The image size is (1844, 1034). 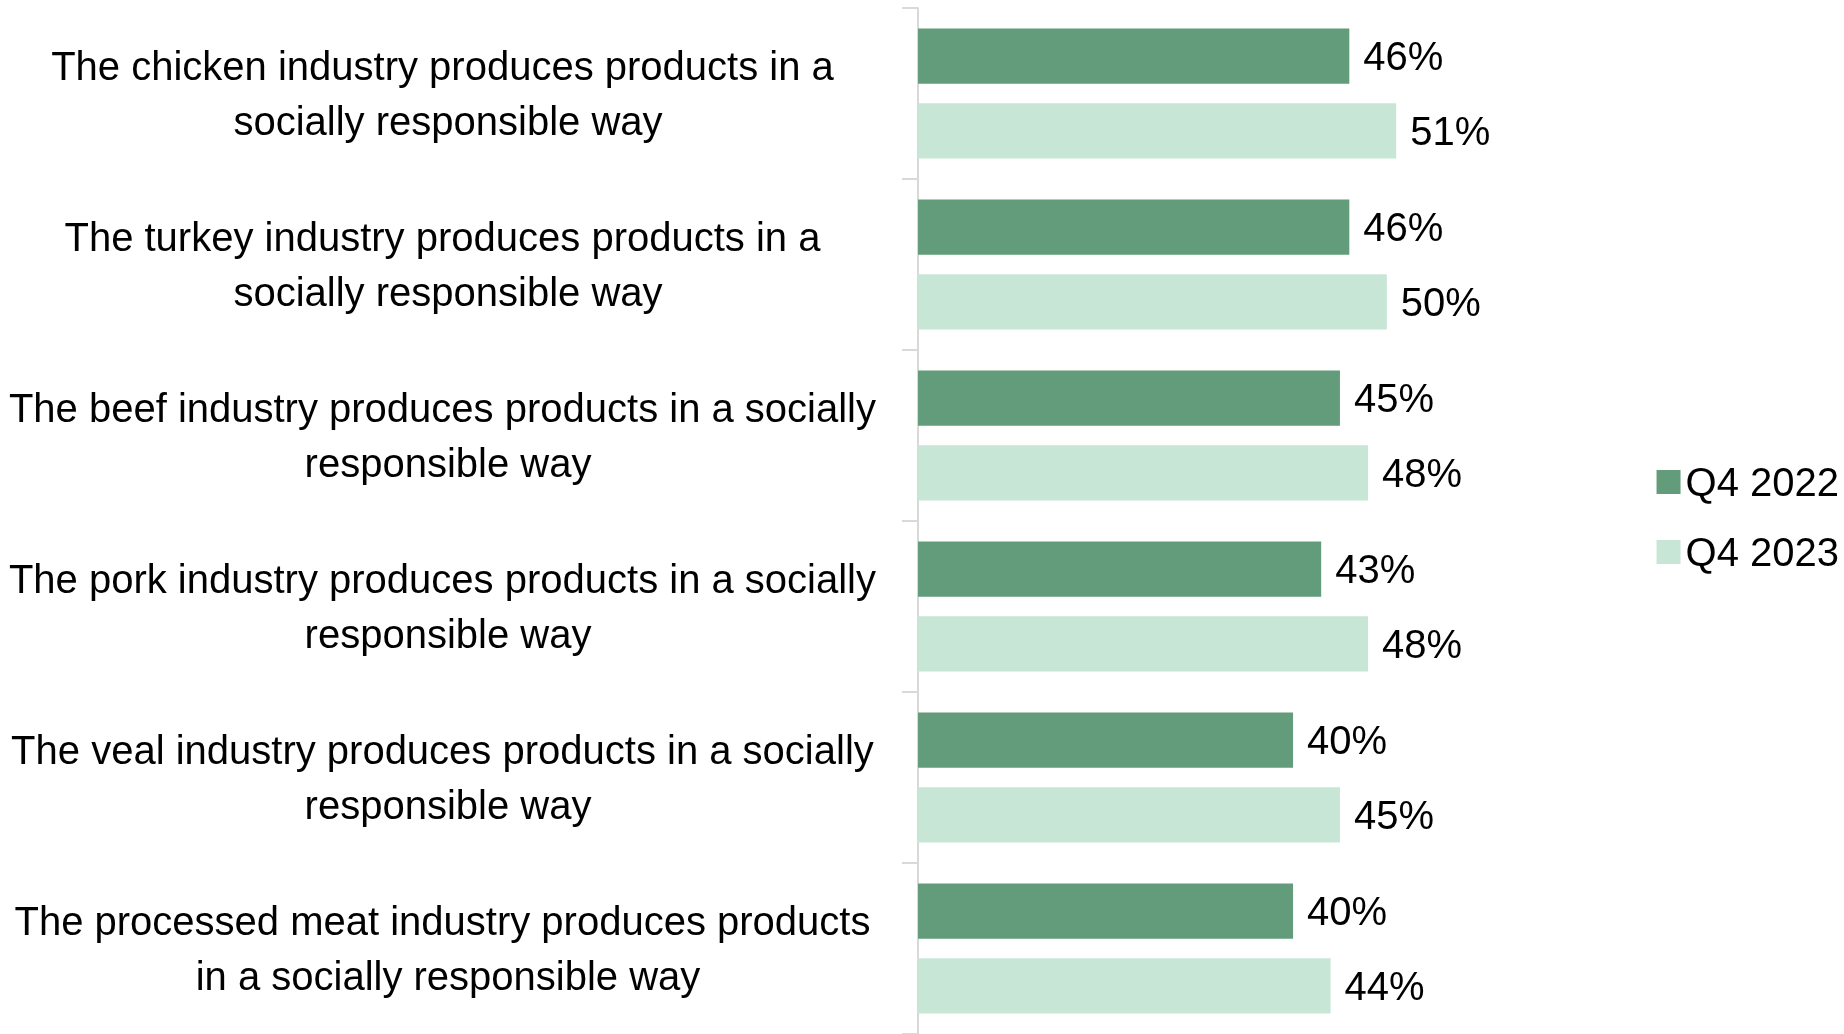 I want to click on y-tick-label: The processed meat industry produces products in a socially responsible way, so click(x=448, y=948).